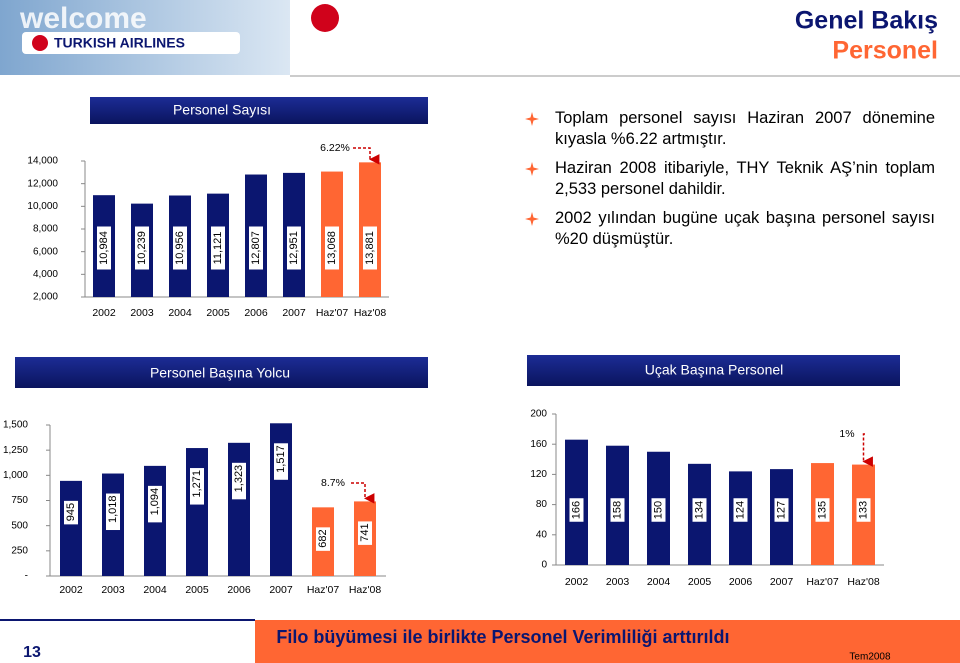 The height and width of the screenshot is (663, 960). What do you see at coordinates (538, 414) in the screenshot?
I see `y-tick-label: 200` at bounding box center [538, 414].